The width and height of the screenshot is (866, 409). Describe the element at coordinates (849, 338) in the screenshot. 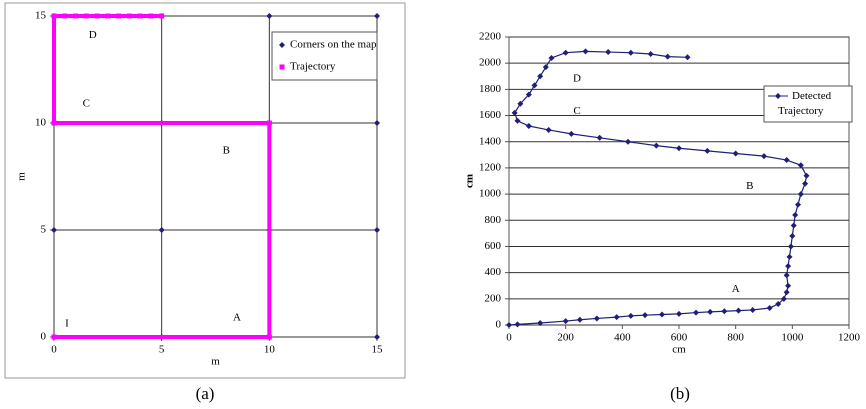

I see `x-tick-label: 1200` at that location.